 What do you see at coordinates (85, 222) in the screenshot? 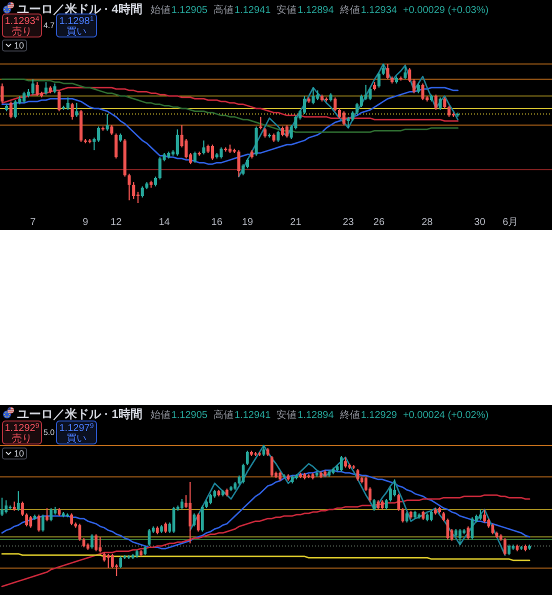
I see `x-tick-label: 9` at bounding box center [85, 222].